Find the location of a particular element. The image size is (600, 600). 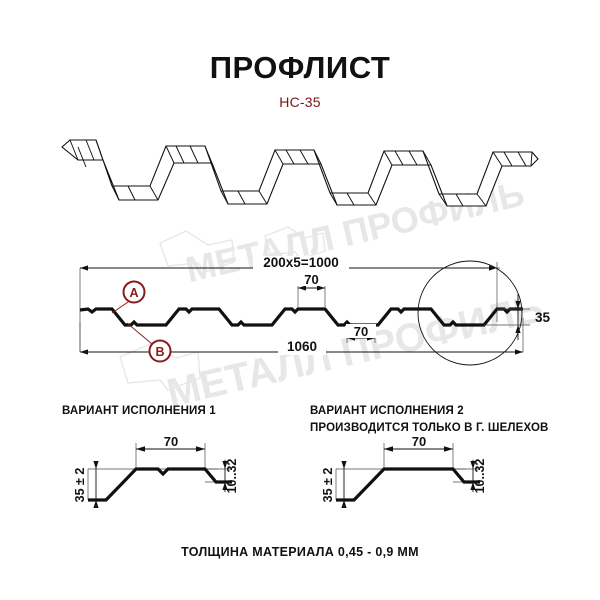

variant-1-drawing: 70 10..32 35 ± 2 is located at coordinates (156, 471).